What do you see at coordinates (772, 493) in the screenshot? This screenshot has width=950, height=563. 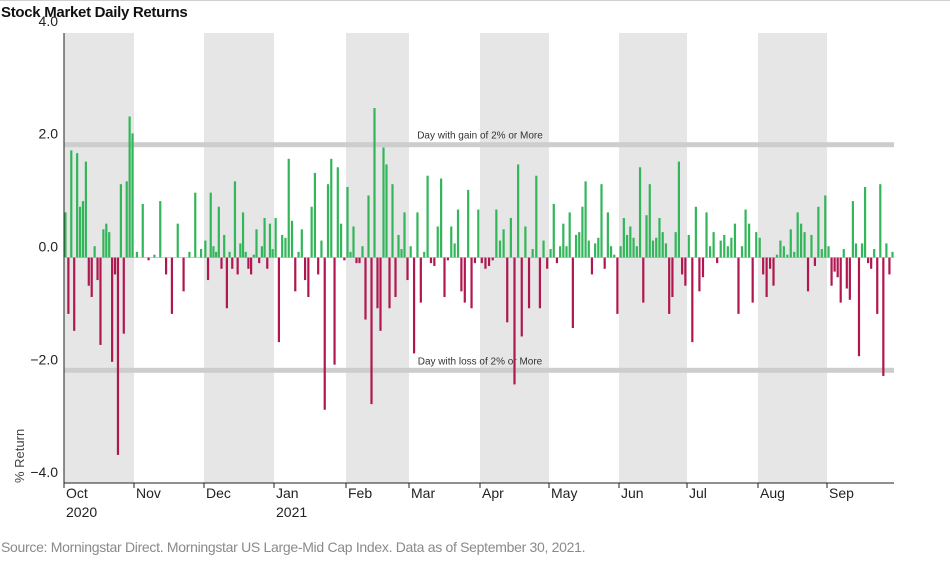 I see `x-tick-label-aug: Aug` at bounding box center [772, 493].